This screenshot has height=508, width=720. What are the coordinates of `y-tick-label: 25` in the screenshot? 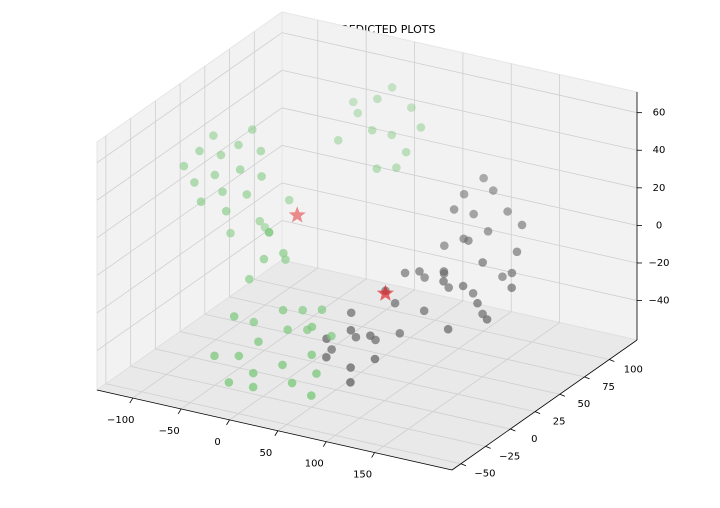 It's located at (559, 422).